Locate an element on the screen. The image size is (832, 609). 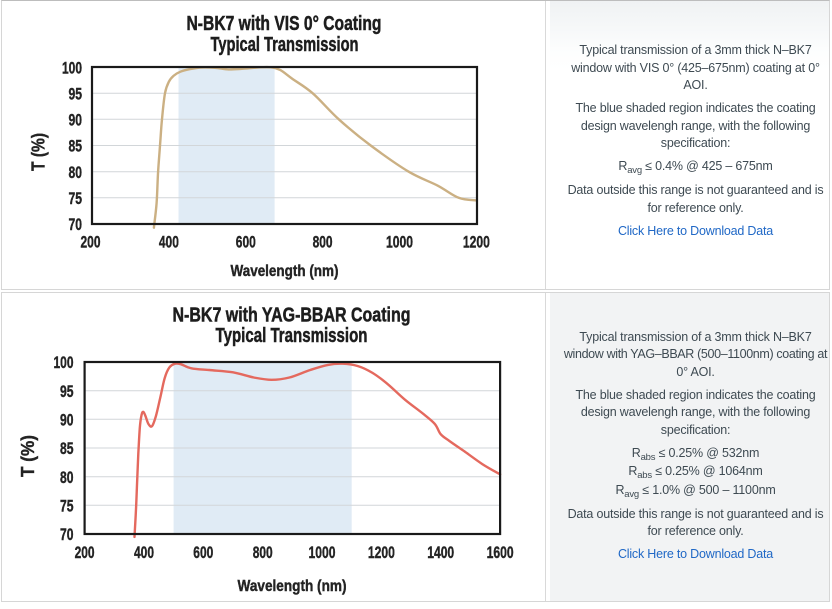
svg-text: N-BK7 with VIS 0° Coating is located at coordinates (284, 24).